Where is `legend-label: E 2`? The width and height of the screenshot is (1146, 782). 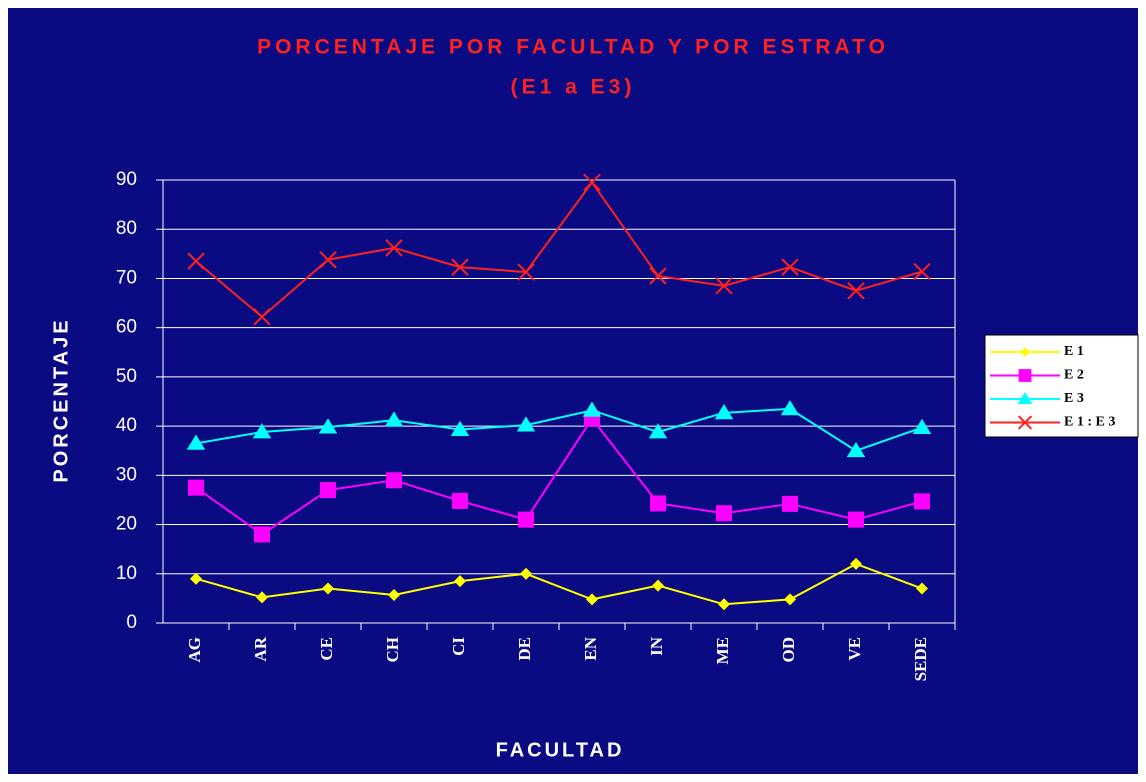
legend-label: E 2 is located at coordinates (1074, 375).